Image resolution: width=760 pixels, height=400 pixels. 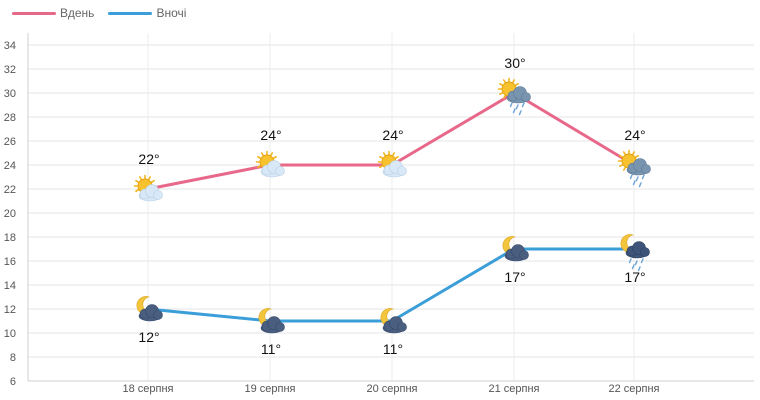 What do you see at coordinates (99, 13) in the screenshot?
I see `legend: Вдень Вночі` at bounding box center [99, 13].